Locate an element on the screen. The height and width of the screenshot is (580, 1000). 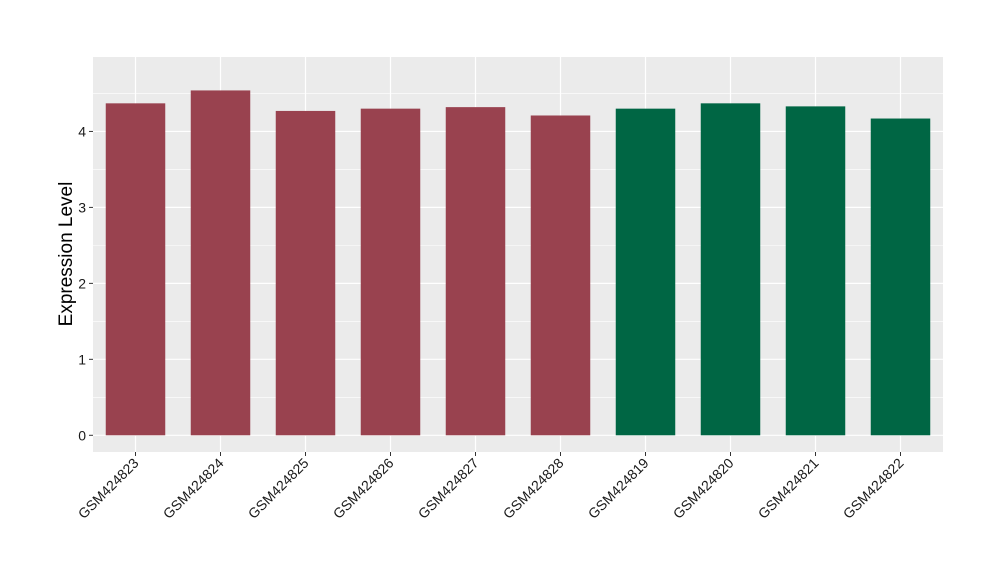
x-tick-label: GSM424822 is located at coordinates (873, 488).